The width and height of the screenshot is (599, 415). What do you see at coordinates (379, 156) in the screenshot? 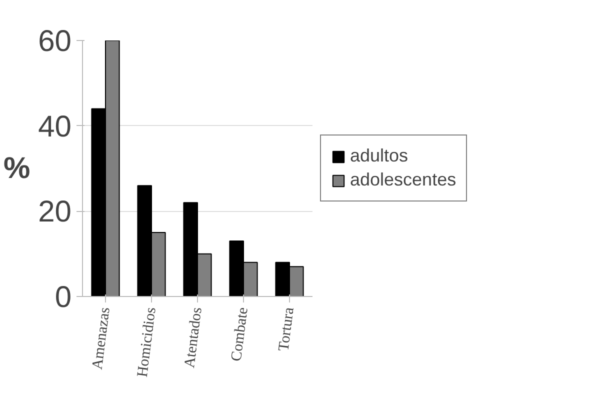
I see `legend-label: adultos` at bounding box center [379, 156].